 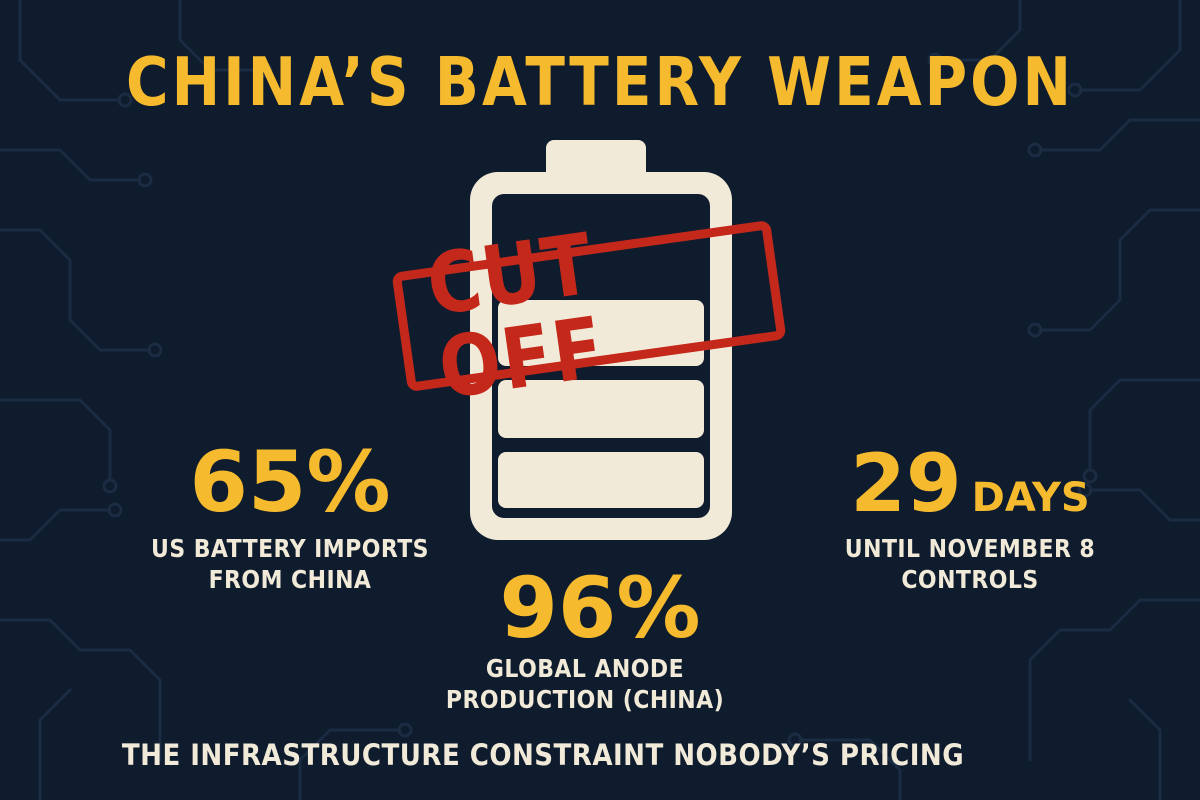 What do you see at coordinates (596, 160) in the screenshot?
I see `battery-terminal` at bounding box center [596, 160].